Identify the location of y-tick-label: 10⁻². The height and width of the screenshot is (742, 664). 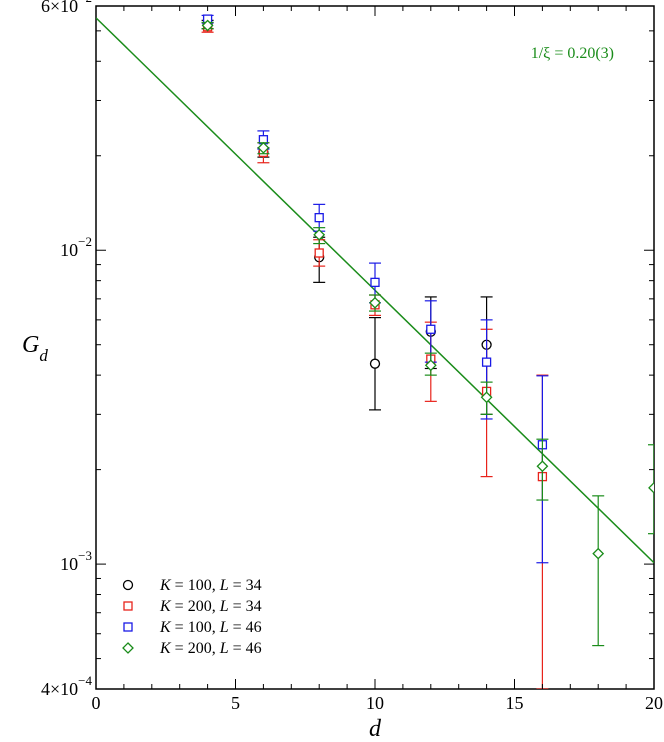
(76, 247).